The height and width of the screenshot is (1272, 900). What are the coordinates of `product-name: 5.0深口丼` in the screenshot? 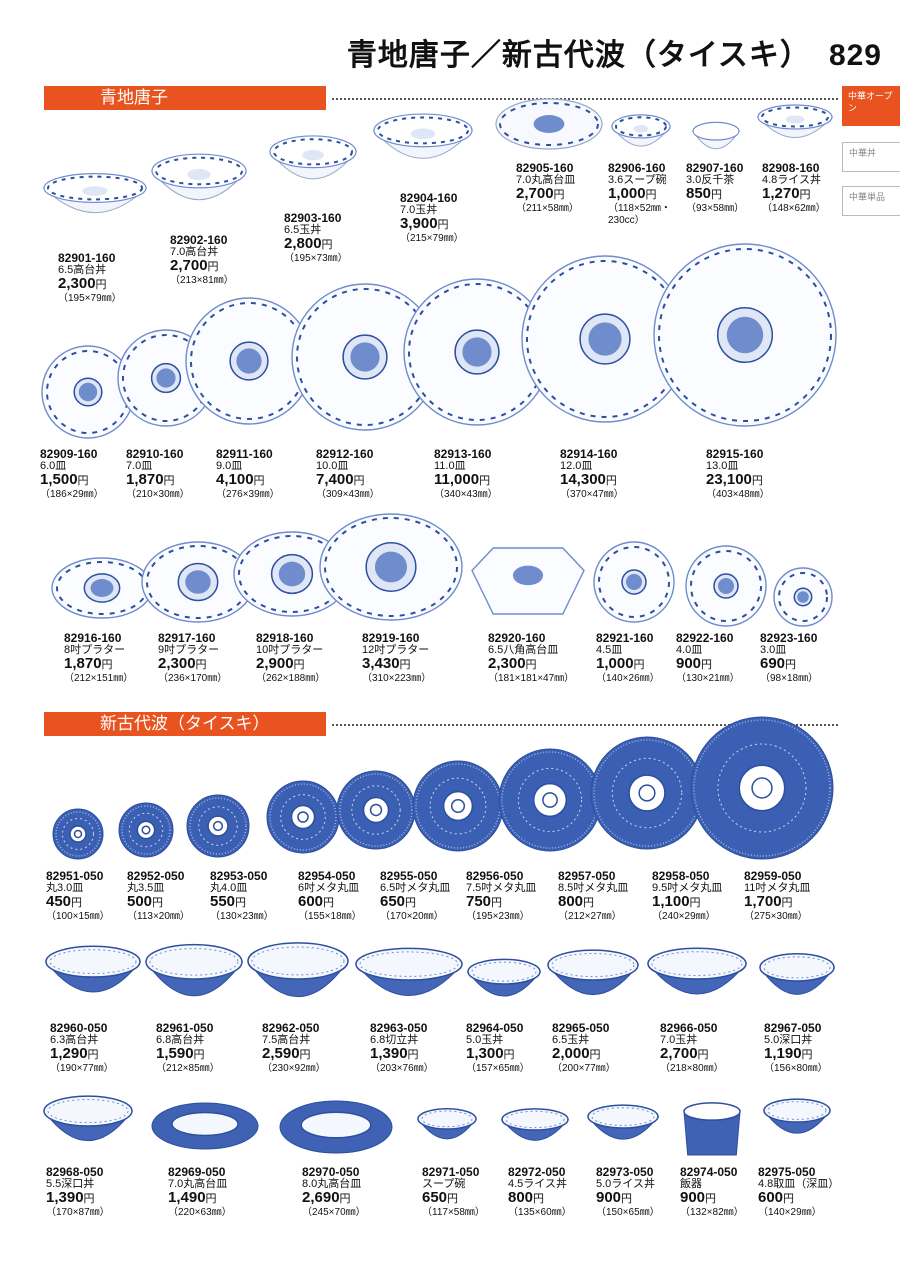 It's located at (788, 1040).